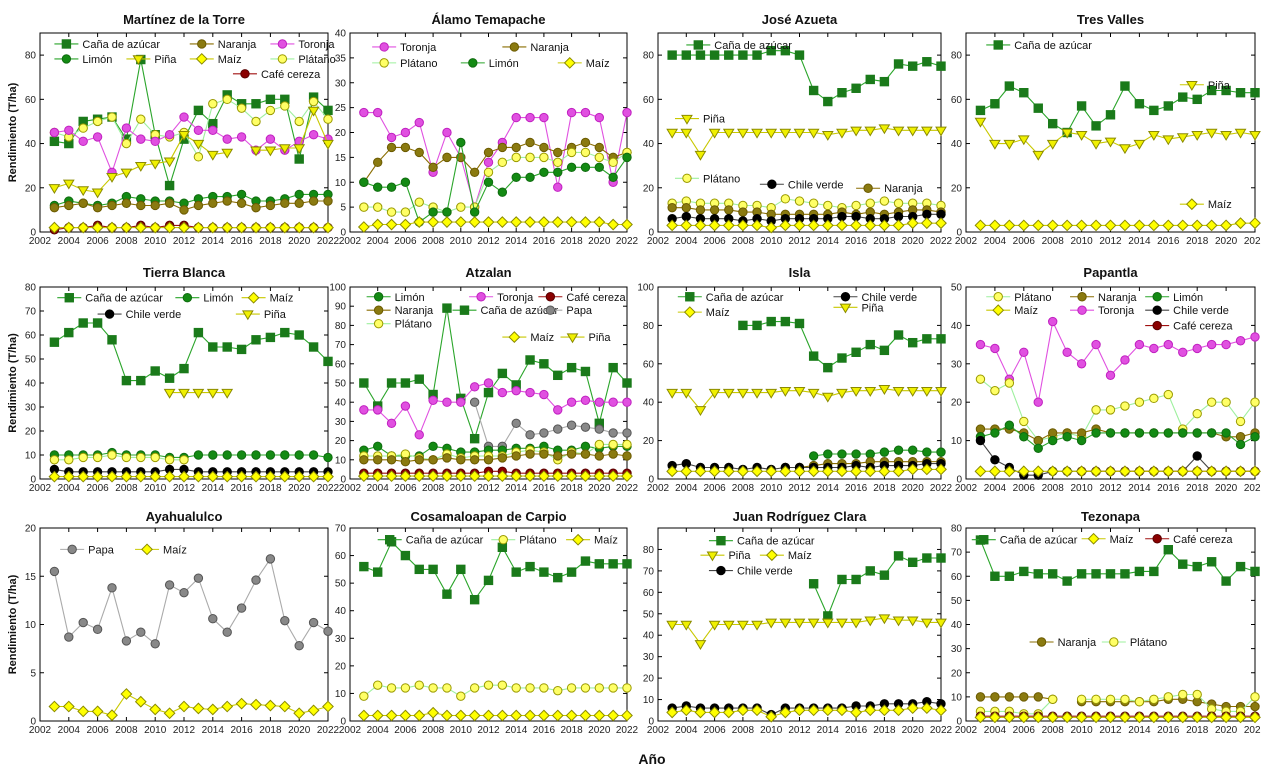 The width and height of the screenshot is (1261, 768). I want to click on panel-title: Álamo Temapache, so click(489, 19).